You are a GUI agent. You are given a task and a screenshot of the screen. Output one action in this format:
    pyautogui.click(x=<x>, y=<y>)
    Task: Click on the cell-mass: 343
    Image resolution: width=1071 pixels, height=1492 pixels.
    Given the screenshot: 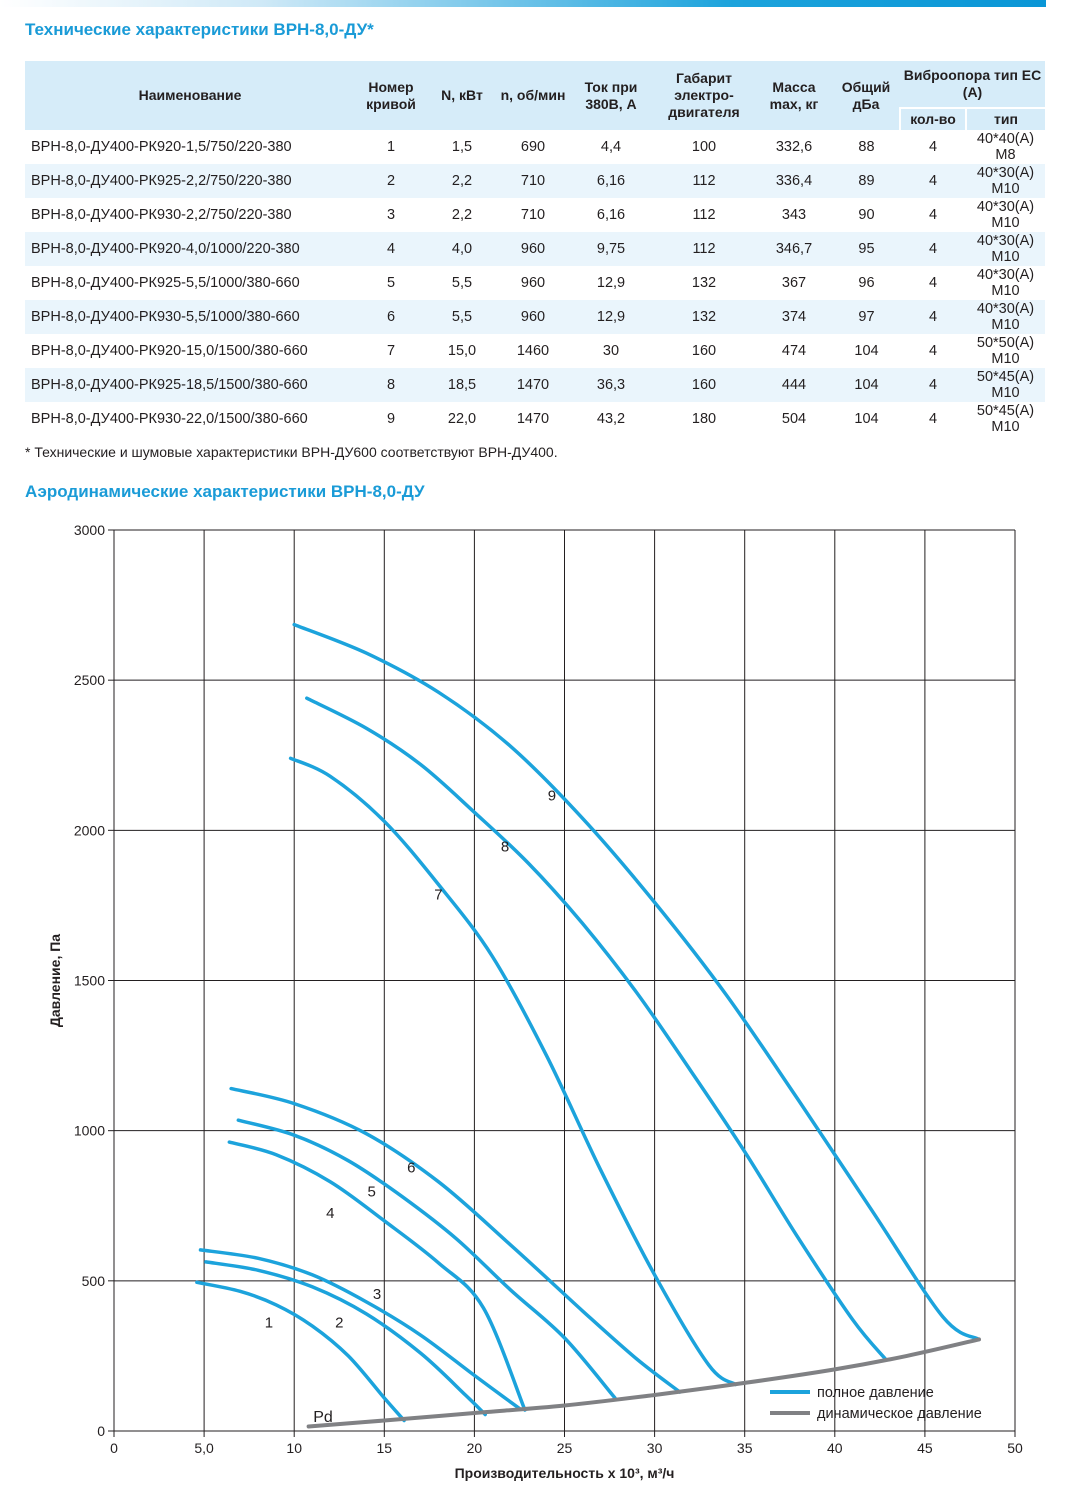 What is the action you would take?
    pyautogui.click(x=794, y=215)
    